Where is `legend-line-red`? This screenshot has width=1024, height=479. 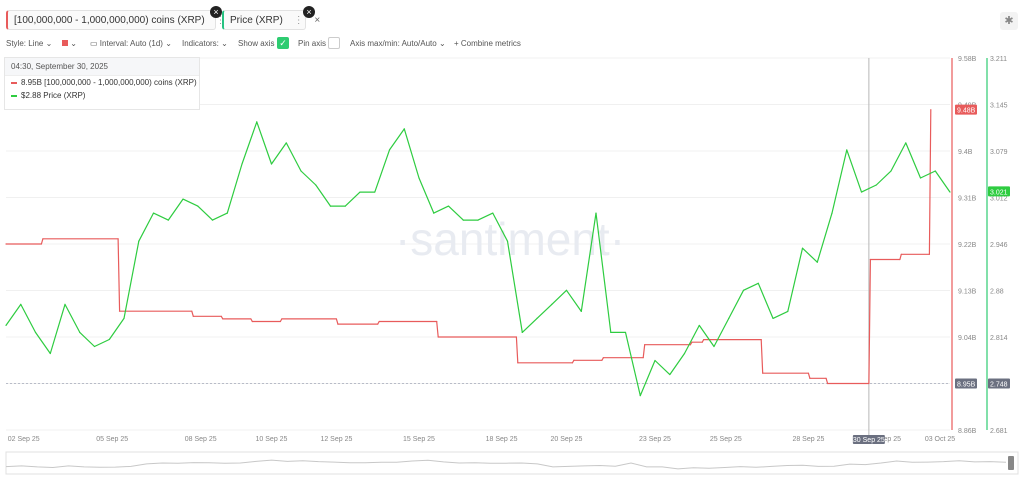 legend-line-red is located at coordinates (14, 82).